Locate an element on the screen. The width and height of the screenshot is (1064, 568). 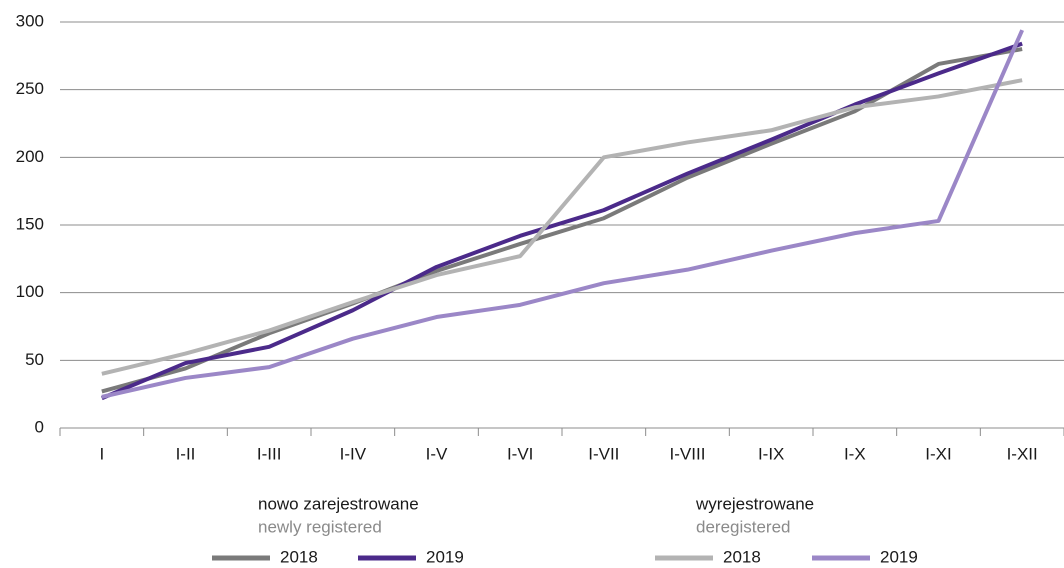
x-tick-label: I-XI is located at coordinates (938, 453).